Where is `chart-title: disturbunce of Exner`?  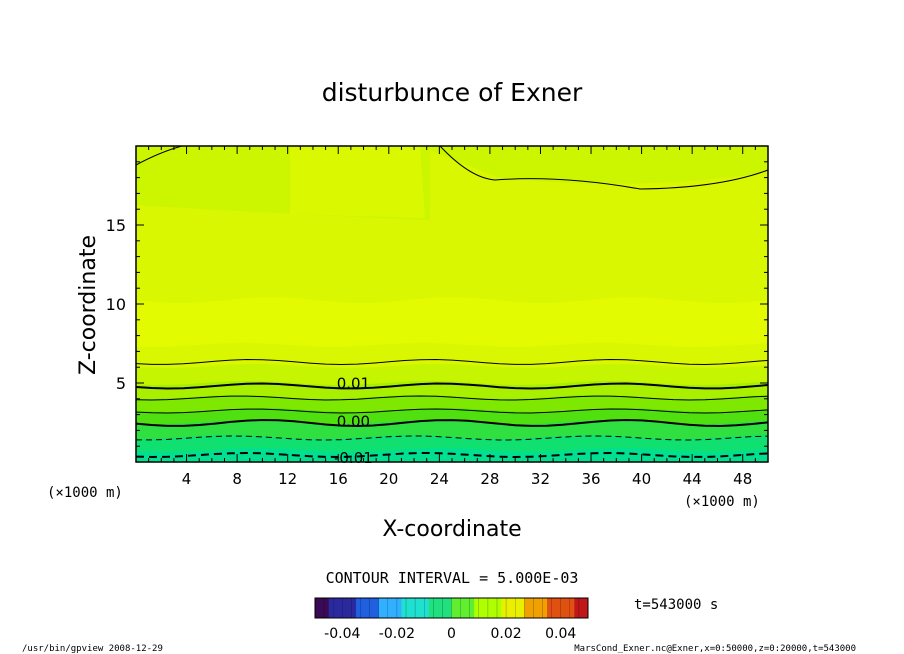
chart-title: disturbunce of Exner is located at coordinates (452, 92).